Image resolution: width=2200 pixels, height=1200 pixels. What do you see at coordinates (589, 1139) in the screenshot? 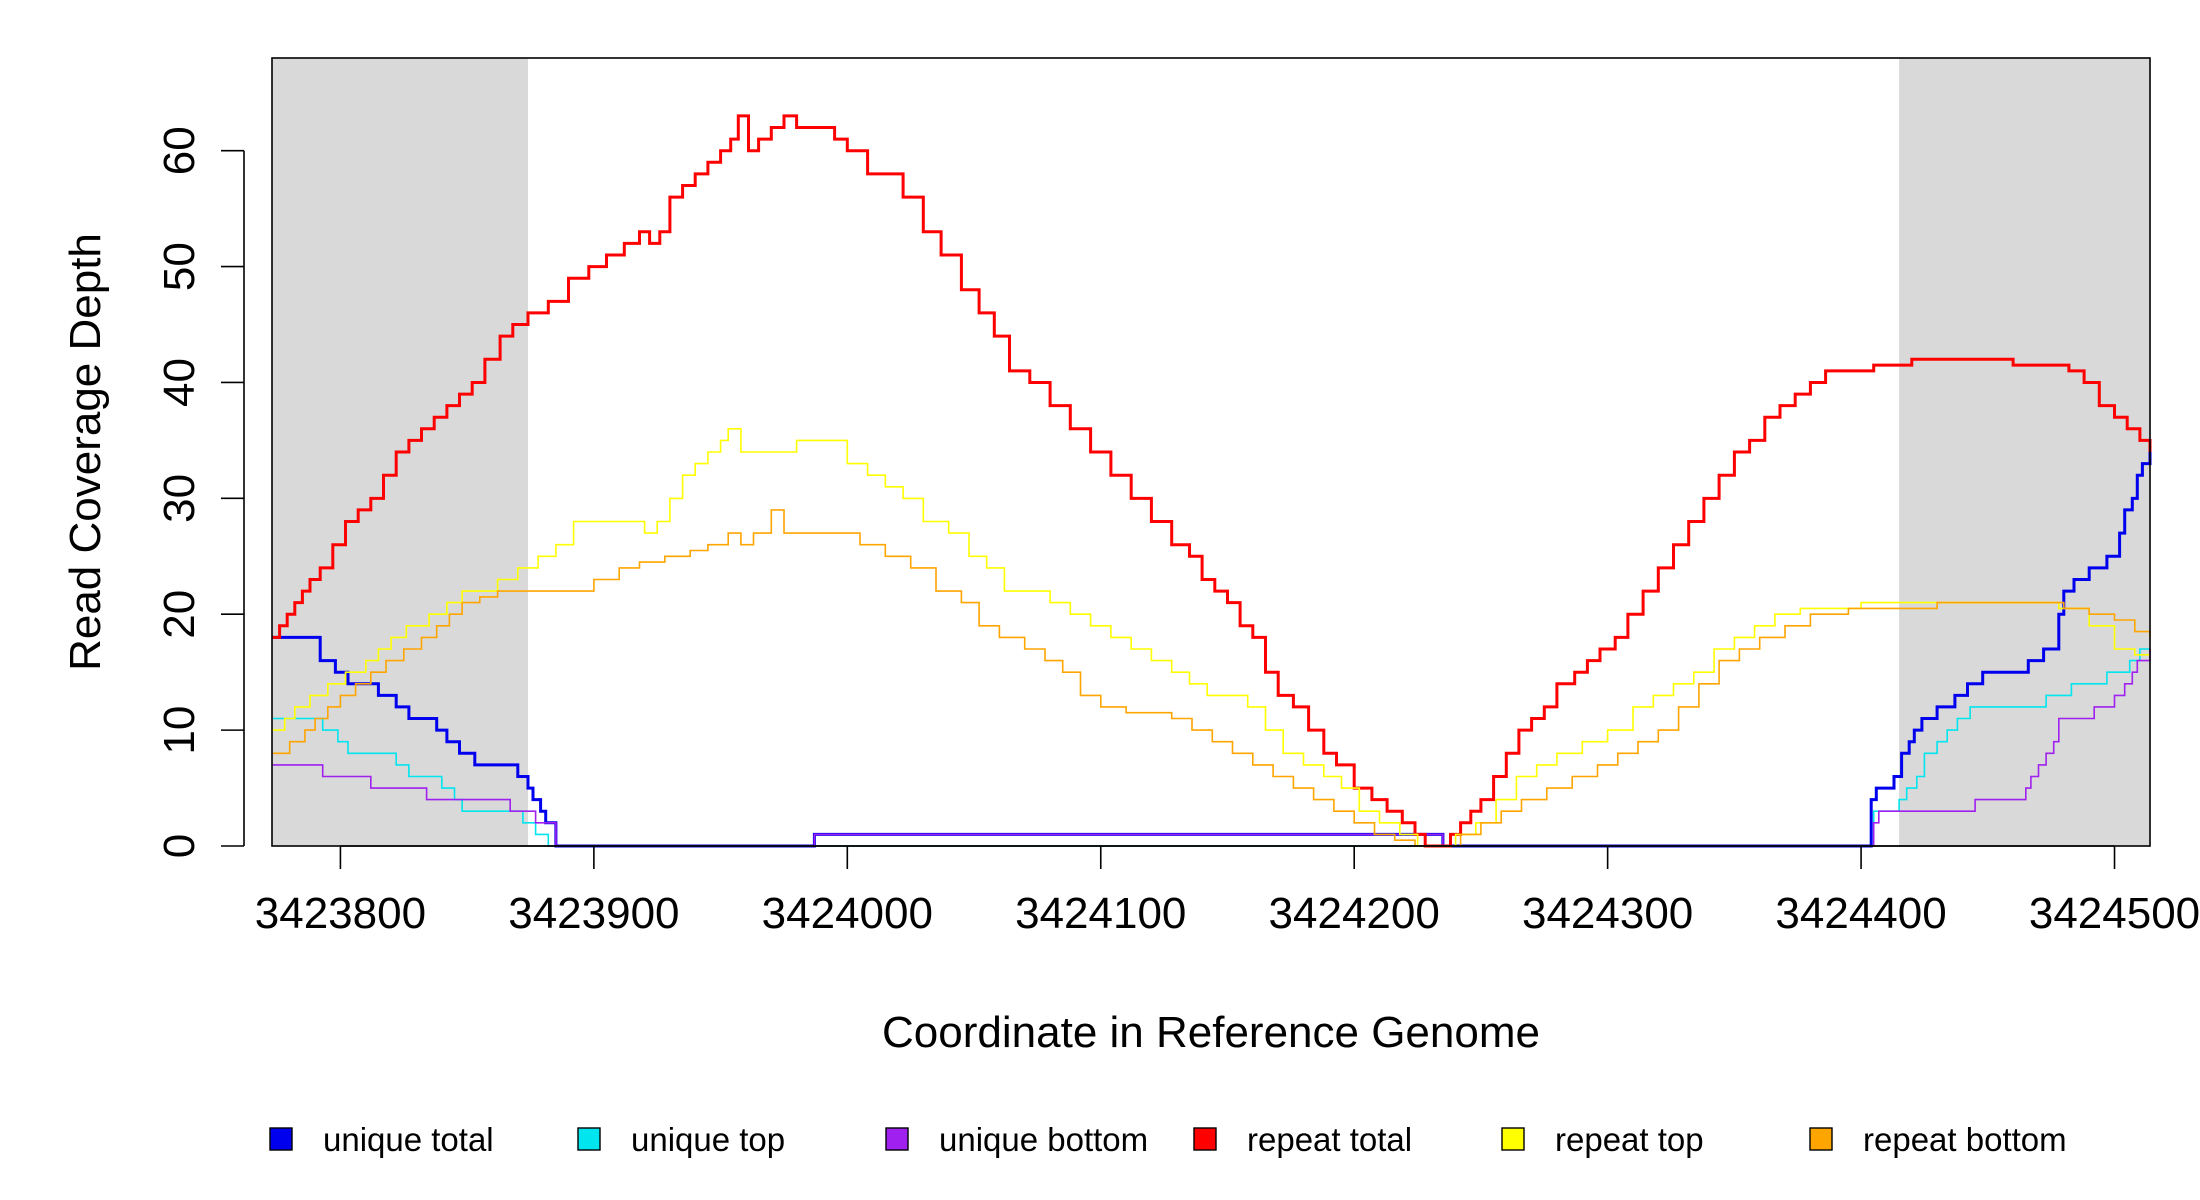
I see `legend-swatch-unique-top` at bounding box center [589, 1139].